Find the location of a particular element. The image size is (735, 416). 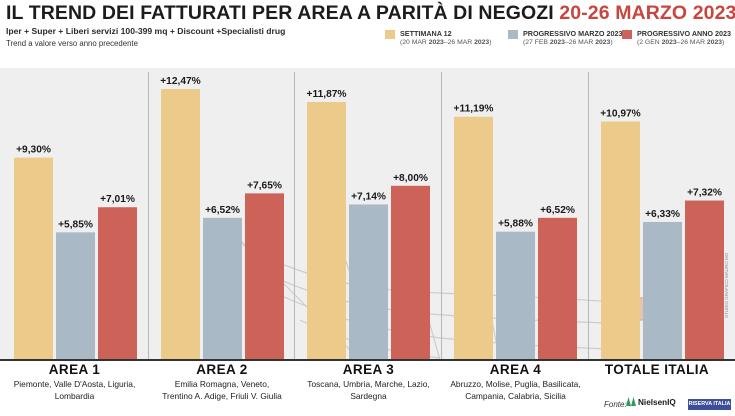

chart-note: Trend a valore verso anno precedente is located at coordinates (72, 43).